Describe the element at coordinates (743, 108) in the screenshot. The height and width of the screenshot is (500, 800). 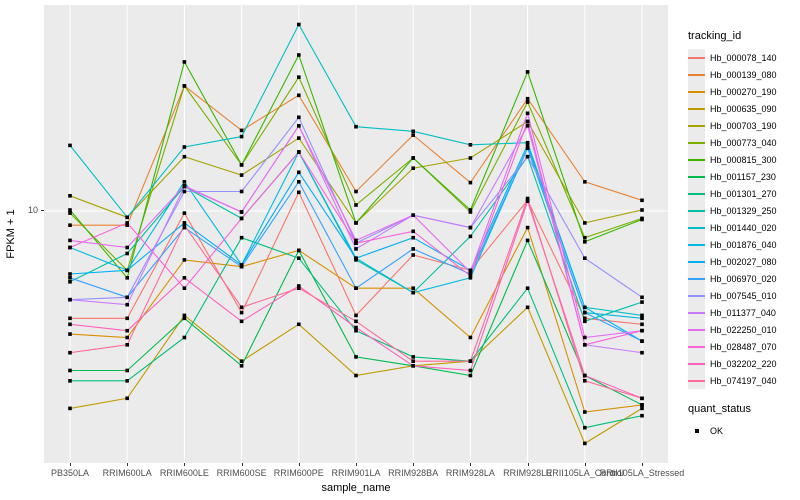
I see `legend-entry-Hb_000635_090: Hb_000635_090` at that location.